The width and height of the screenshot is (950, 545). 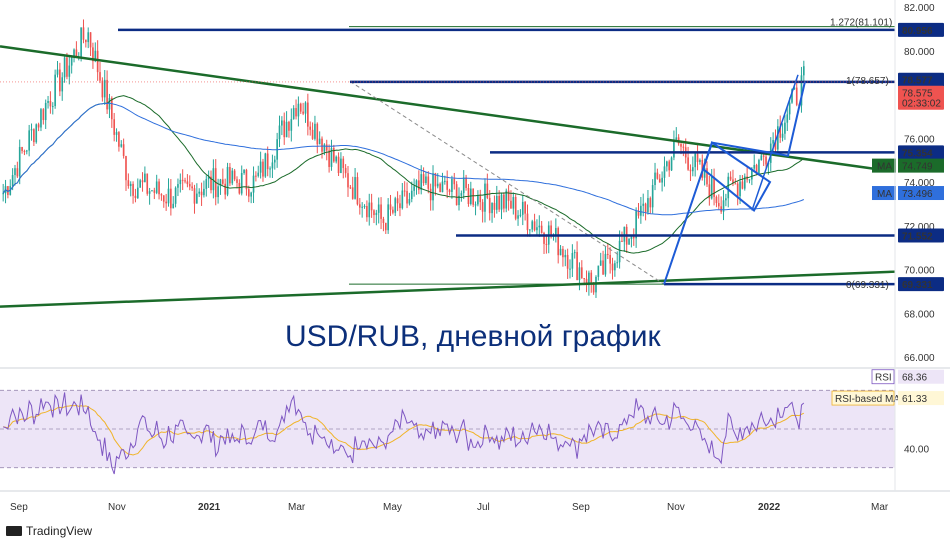 I want to click on y-tick-label: 80.000, so click(x=919, y=52).